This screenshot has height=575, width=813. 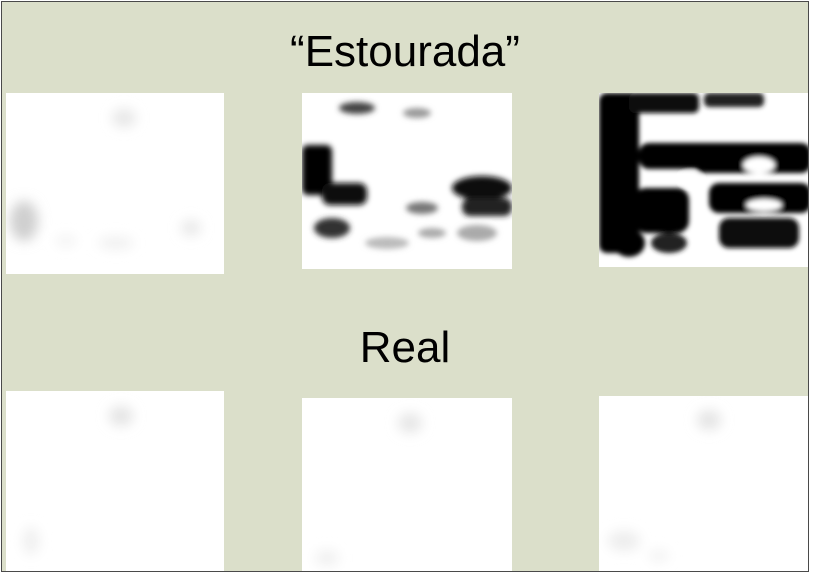 What do you see at coordinates (405, 347) in the screenshot?
I see `real-label: Real` at bounding box center [405, 347].